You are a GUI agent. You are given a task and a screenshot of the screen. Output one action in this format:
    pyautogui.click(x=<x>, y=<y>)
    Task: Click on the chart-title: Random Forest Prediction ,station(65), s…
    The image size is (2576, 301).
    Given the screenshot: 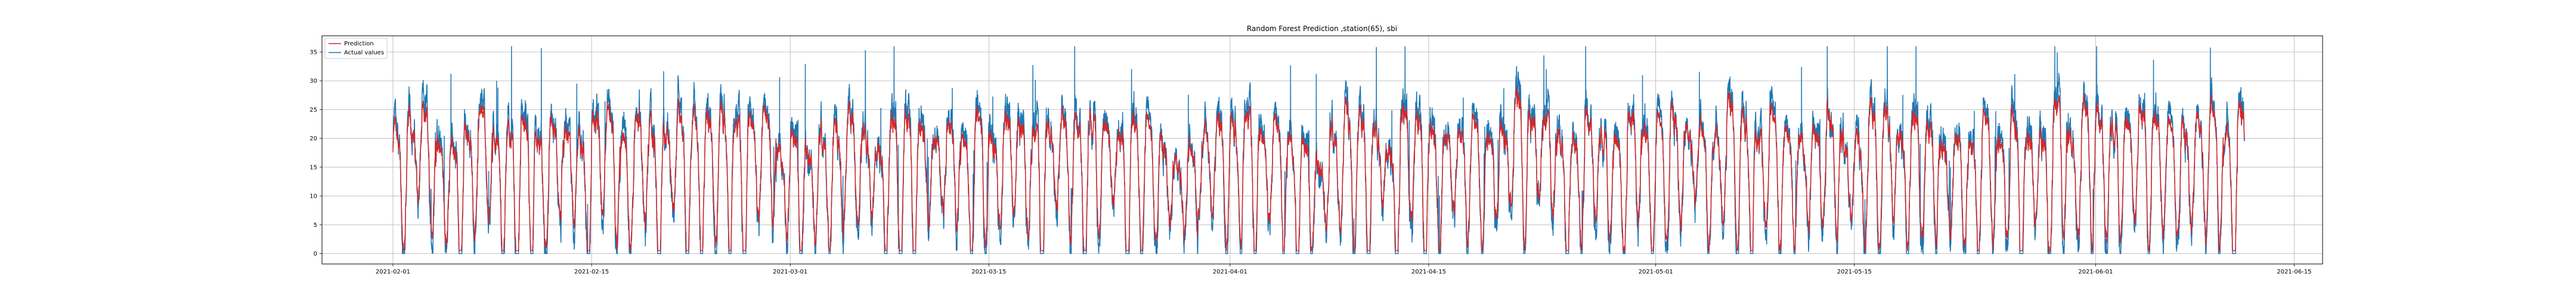 What is the action you would take?
    pyautogui.click(x=1322, y=28)
    